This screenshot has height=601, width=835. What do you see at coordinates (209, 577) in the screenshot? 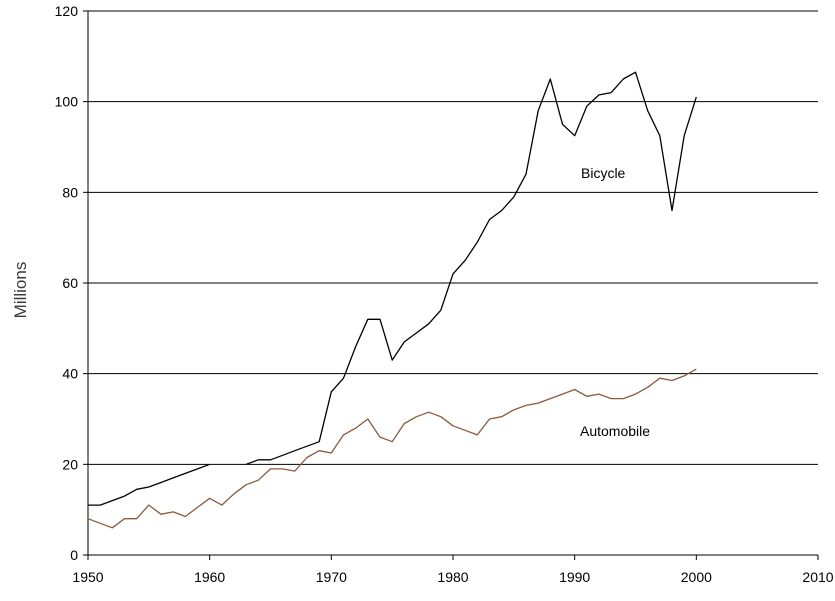
I see `x-tick-label-1960: 1960` at bounding box center [209, 577].